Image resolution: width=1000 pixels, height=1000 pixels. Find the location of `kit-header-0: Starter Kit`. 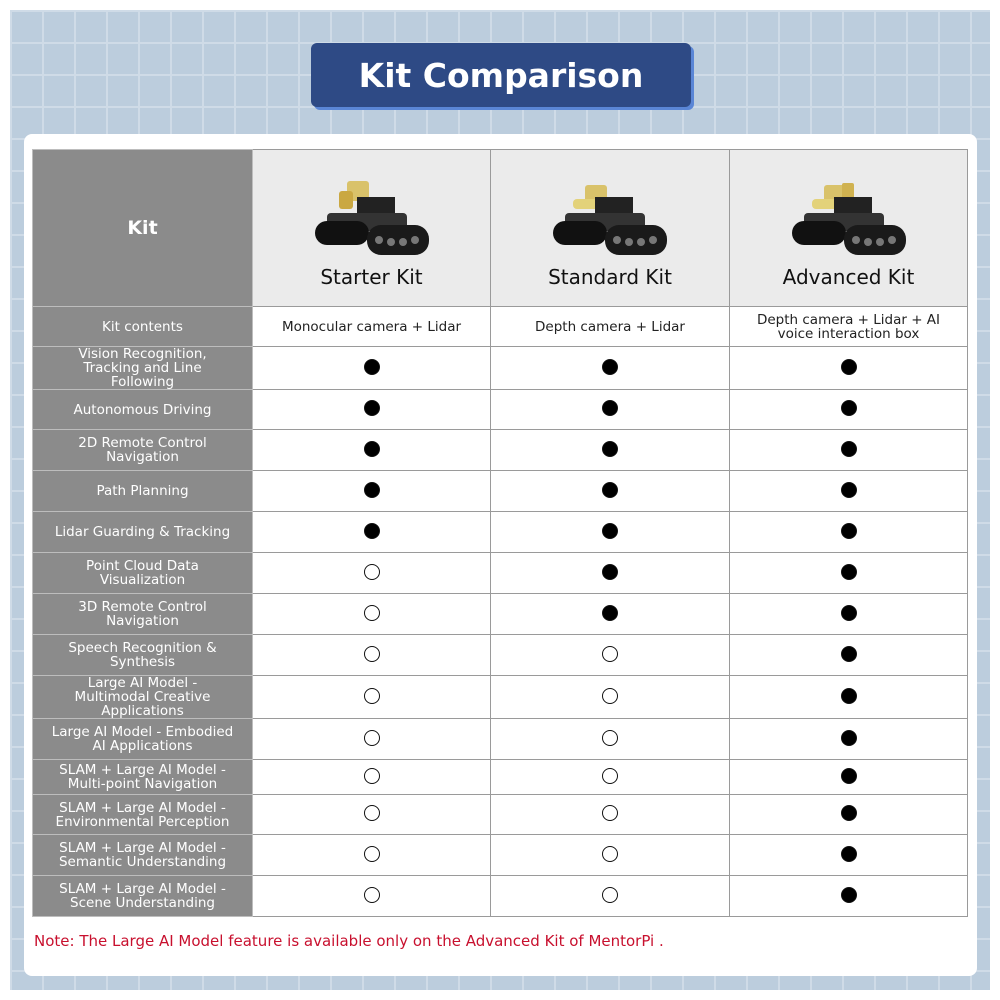

kit-header-0: Starter Kit is located at coordinates (371, 228).